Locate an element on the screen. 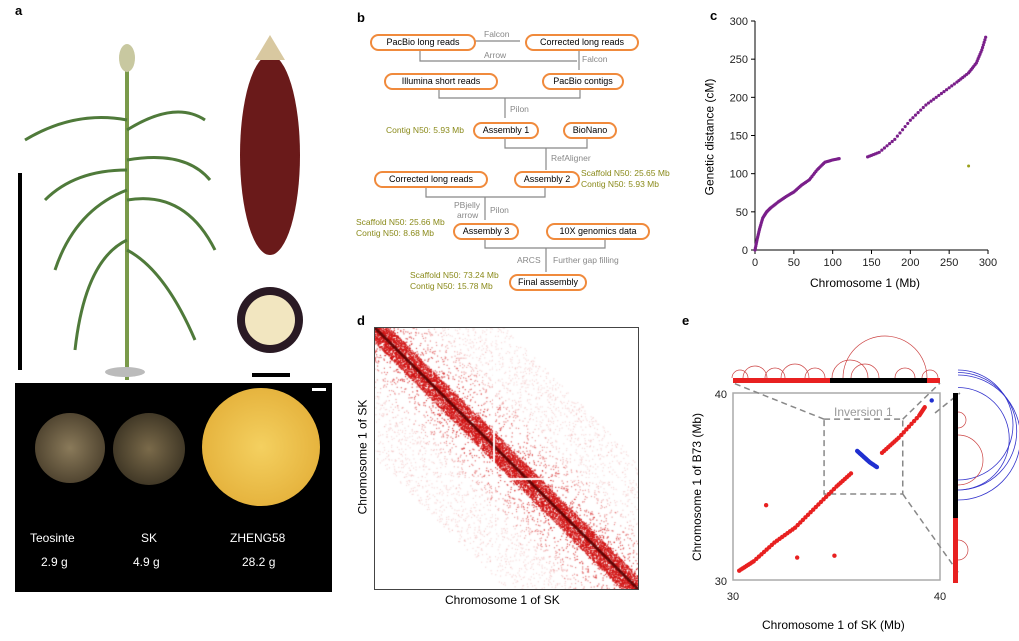 This screenshot has height=641, width=1019. node-corrected-long-reads-2: Corrected long reads is located at coordinates (431, 179).